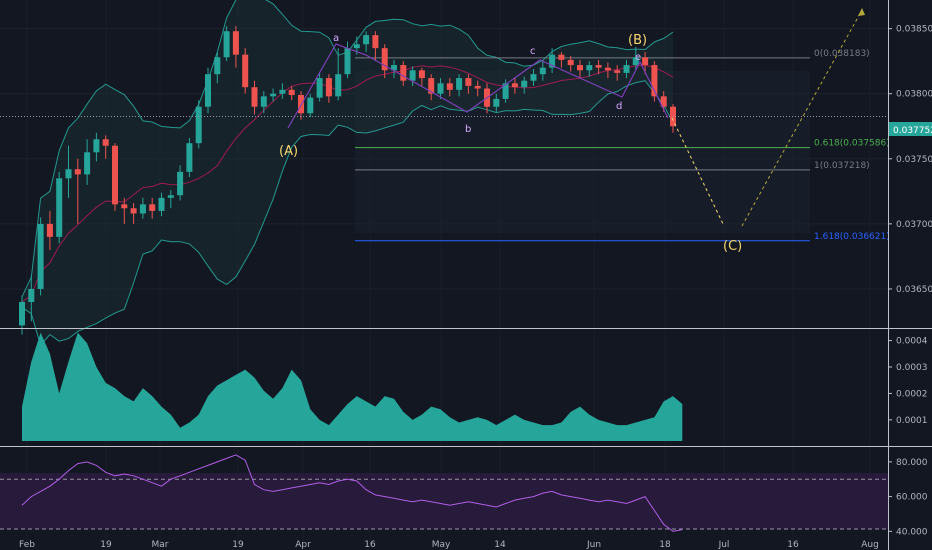 The height and width of the screenshot is (550, 932). What do you see at coordinates (912, 368) in the screenshot?
I see `vol-tick-label: 0.0003` at bounding box center [912, 368].